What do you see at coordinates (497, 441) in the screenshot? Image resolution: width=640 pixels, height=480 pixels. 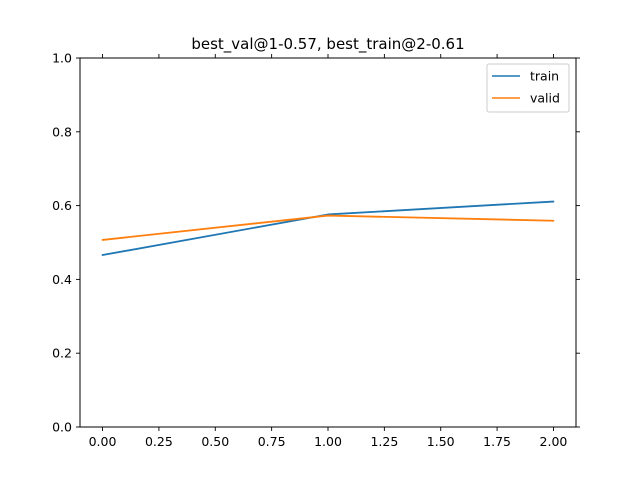 I see `x-tick-label: 1.75` at bounding box center [497, 441].